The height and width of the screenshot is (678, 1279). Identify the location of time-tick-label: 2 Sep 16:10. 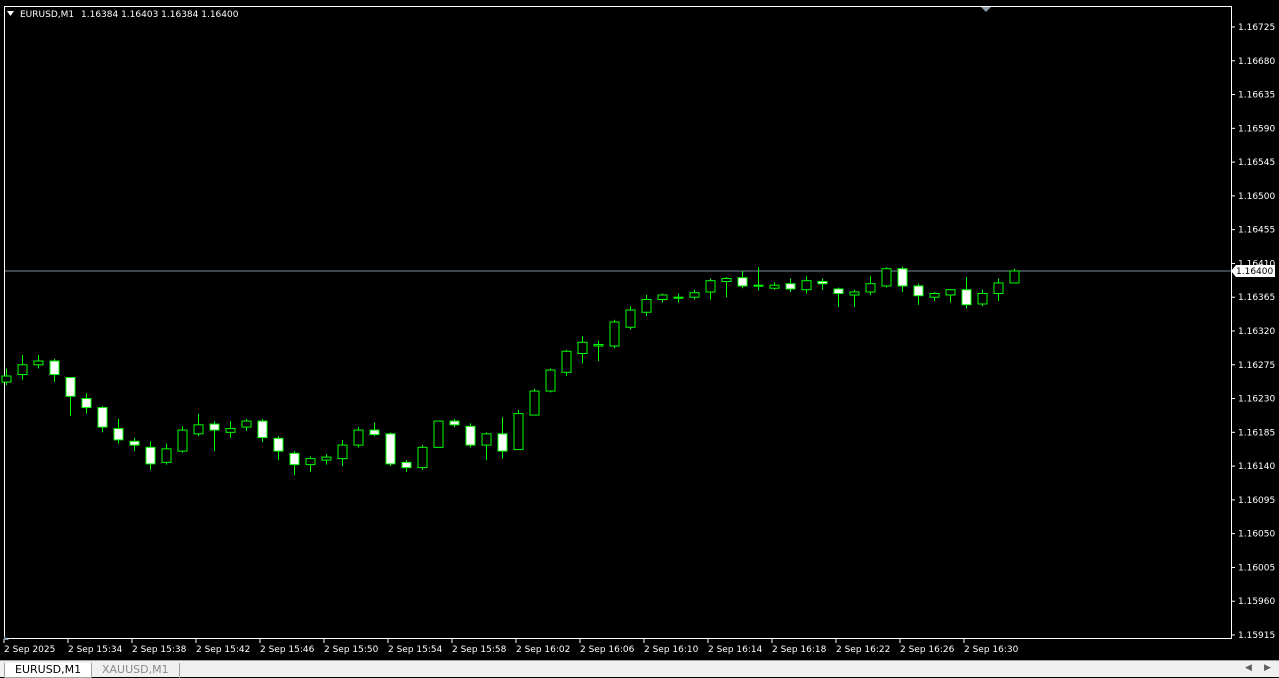
(671, 650).